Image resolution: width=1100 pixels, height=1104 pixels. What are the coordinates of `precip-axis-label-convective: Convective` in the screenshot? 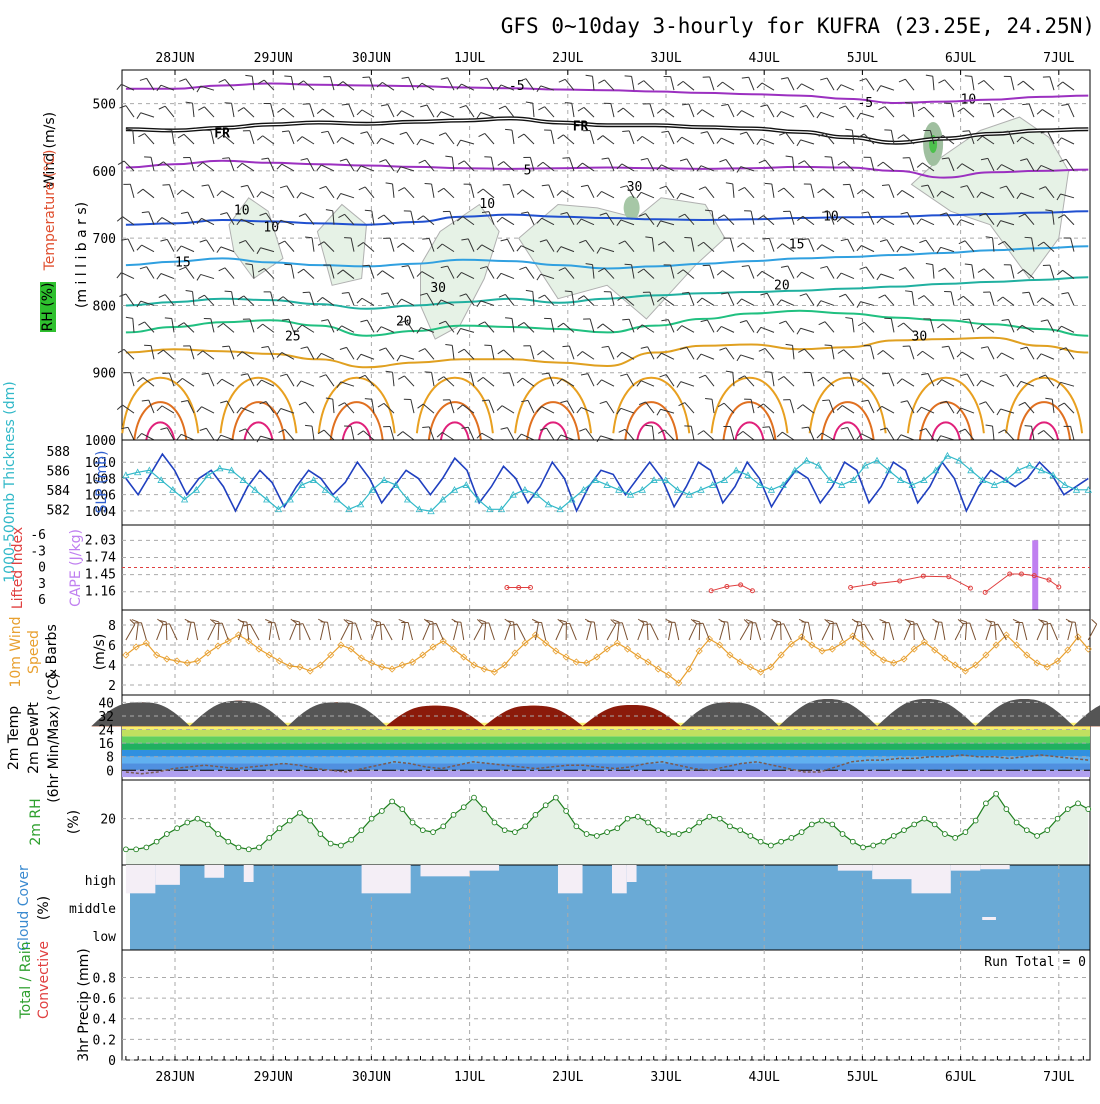 It's located at (44, 980).